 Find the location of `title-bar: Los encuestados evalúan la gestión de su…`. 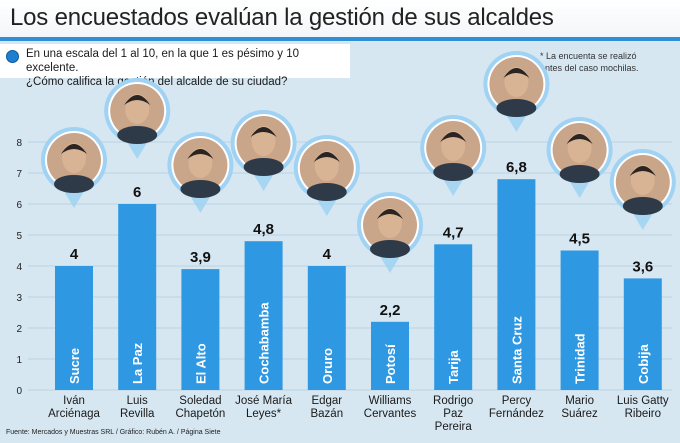

title-bar: Los encuestados evalúan la gestión de su… is located at coordinates (340, 20).